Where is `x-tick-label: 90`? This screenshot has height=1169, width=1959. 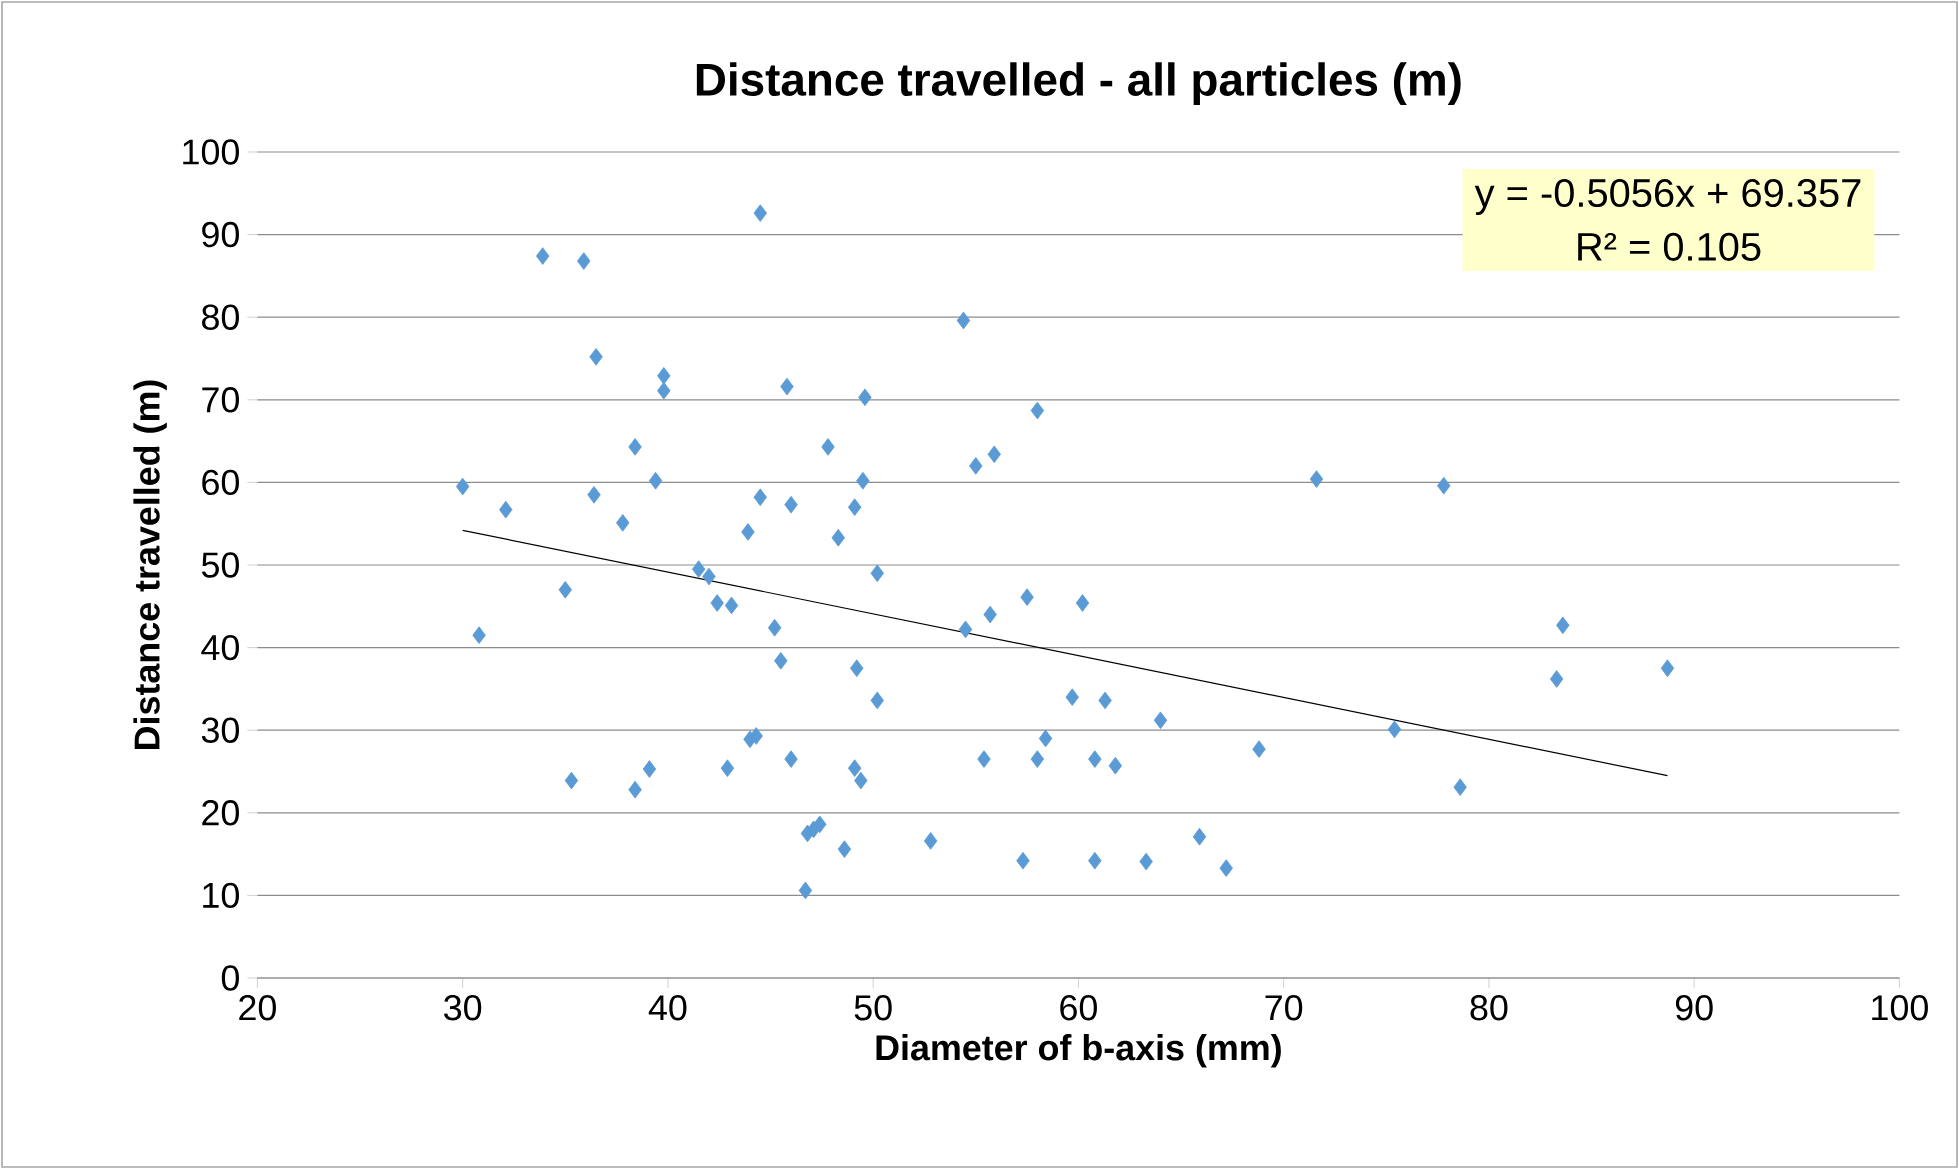
x-tick-label: 90 is located at coordinates (1694, 1008).